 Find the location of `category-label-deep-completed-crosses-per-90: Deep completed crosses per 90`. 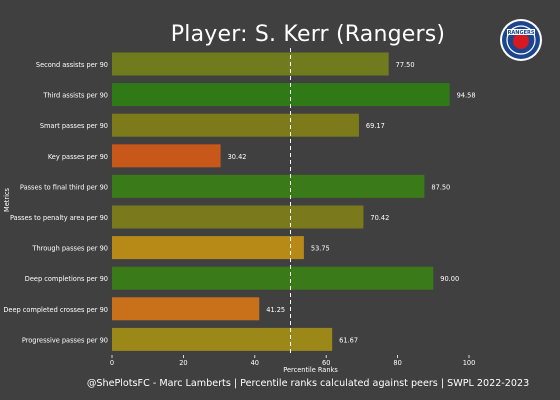

category-label-deep-completed-crosses-per-90: Deep completed crosses per 90 is located at coordinates (55, 310).